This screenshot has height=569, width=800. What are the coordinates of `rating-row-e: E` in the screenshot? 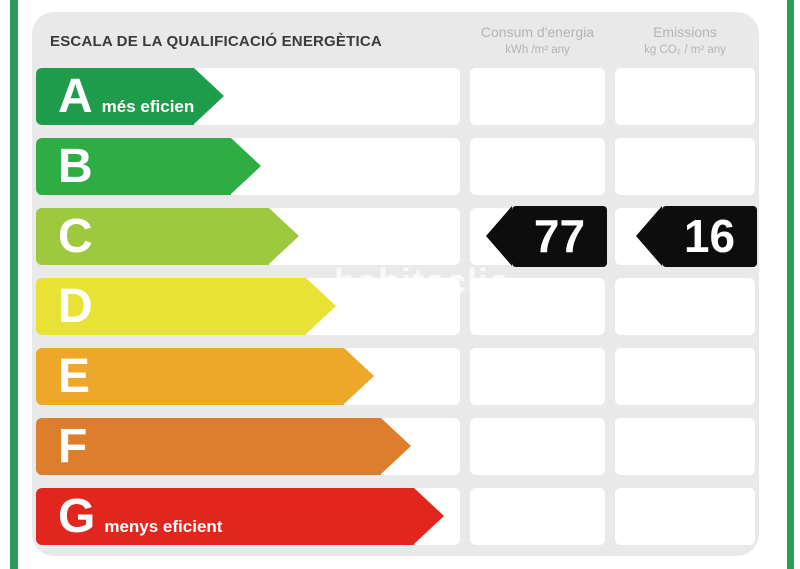 It's located at (395, 376).